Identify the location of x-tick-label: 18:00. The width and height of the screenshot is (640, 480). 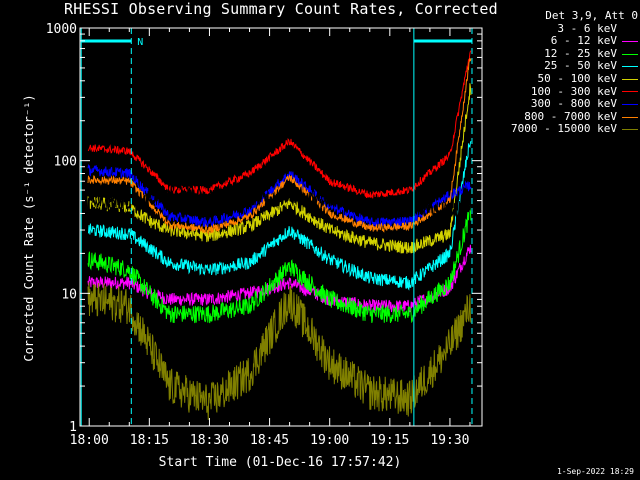
(89, 440).